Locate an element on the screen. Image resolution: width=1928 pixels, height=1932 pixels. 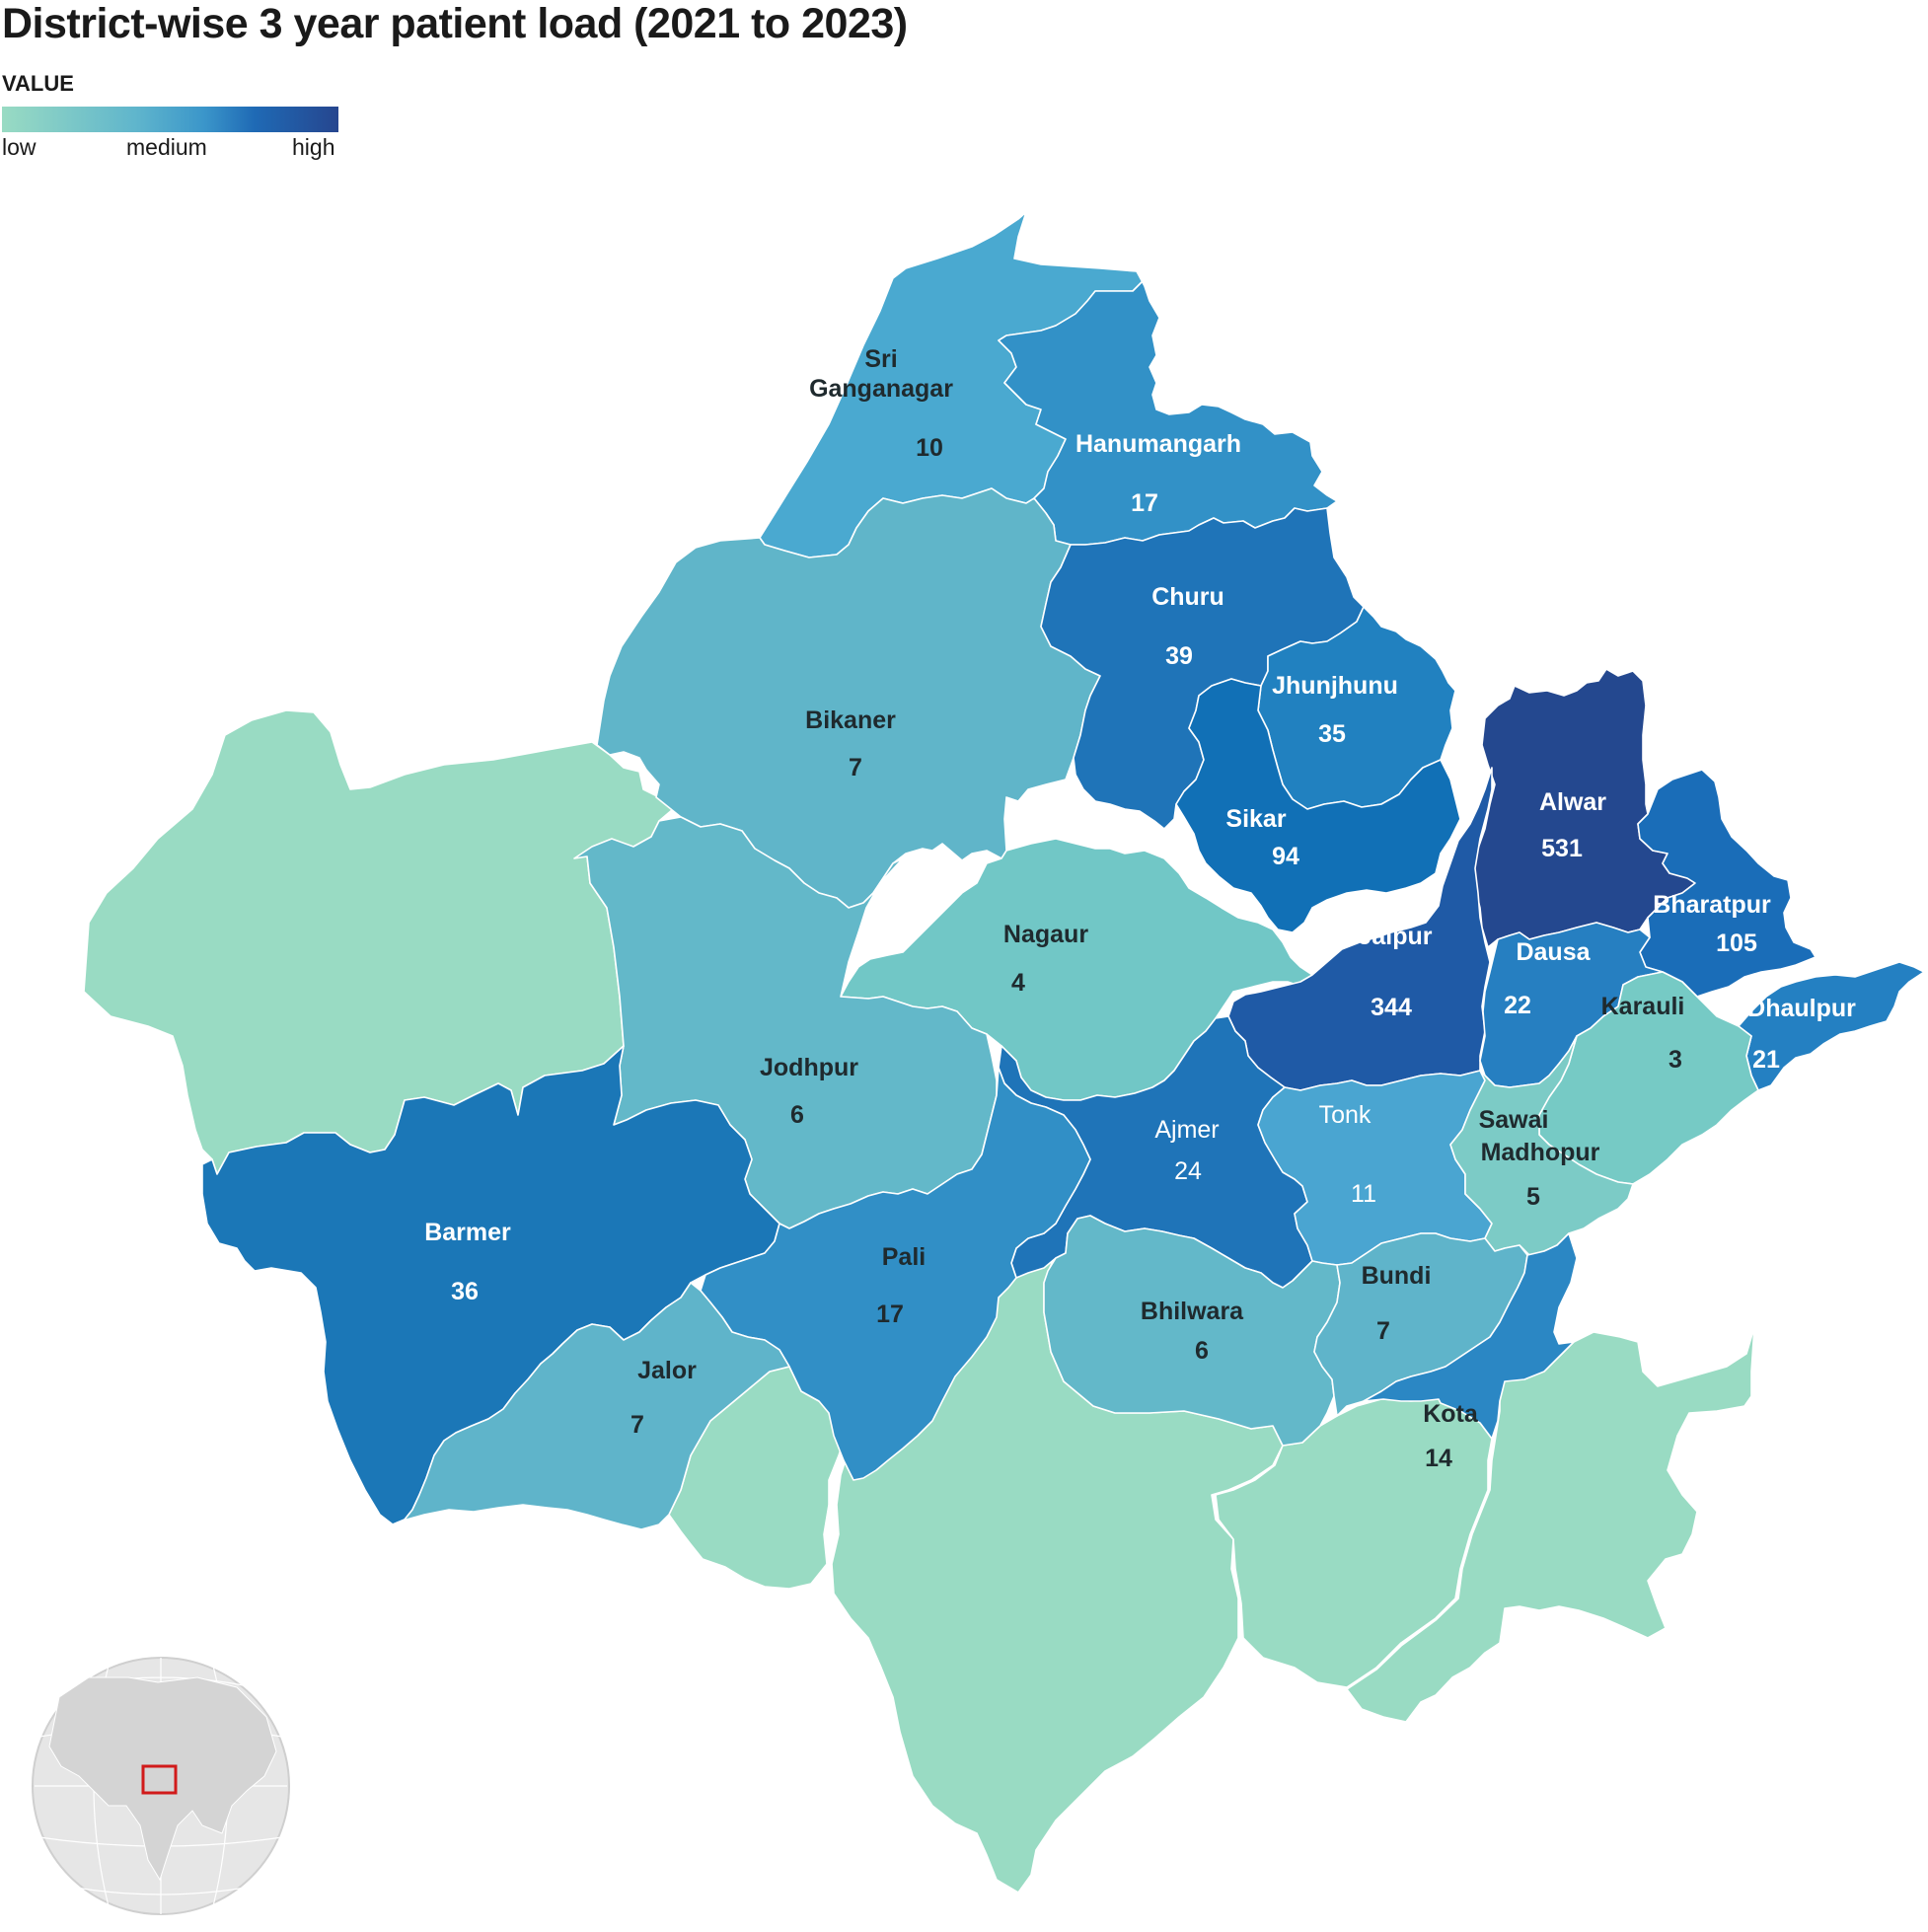
value-jalor: 7 is located at coordinates (637, 1425).